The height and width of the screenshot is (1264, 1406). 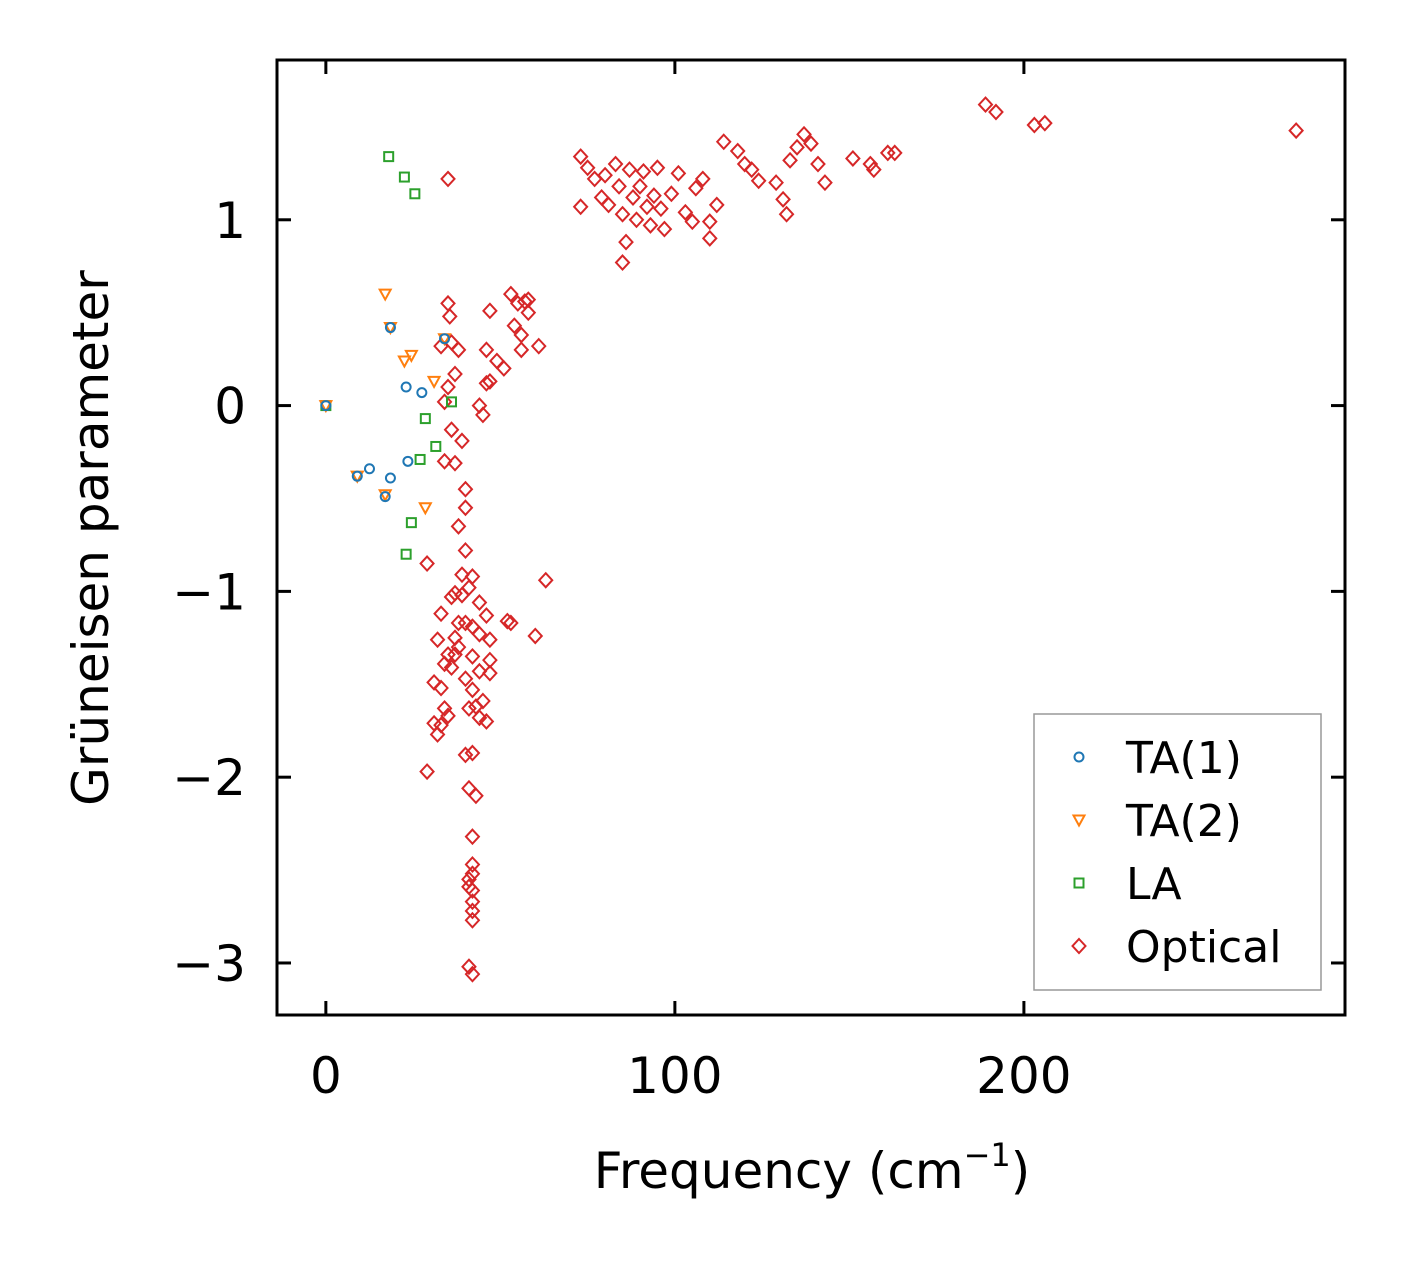 I want to click on y-tick-label: 0, so click(x=230, y=407).